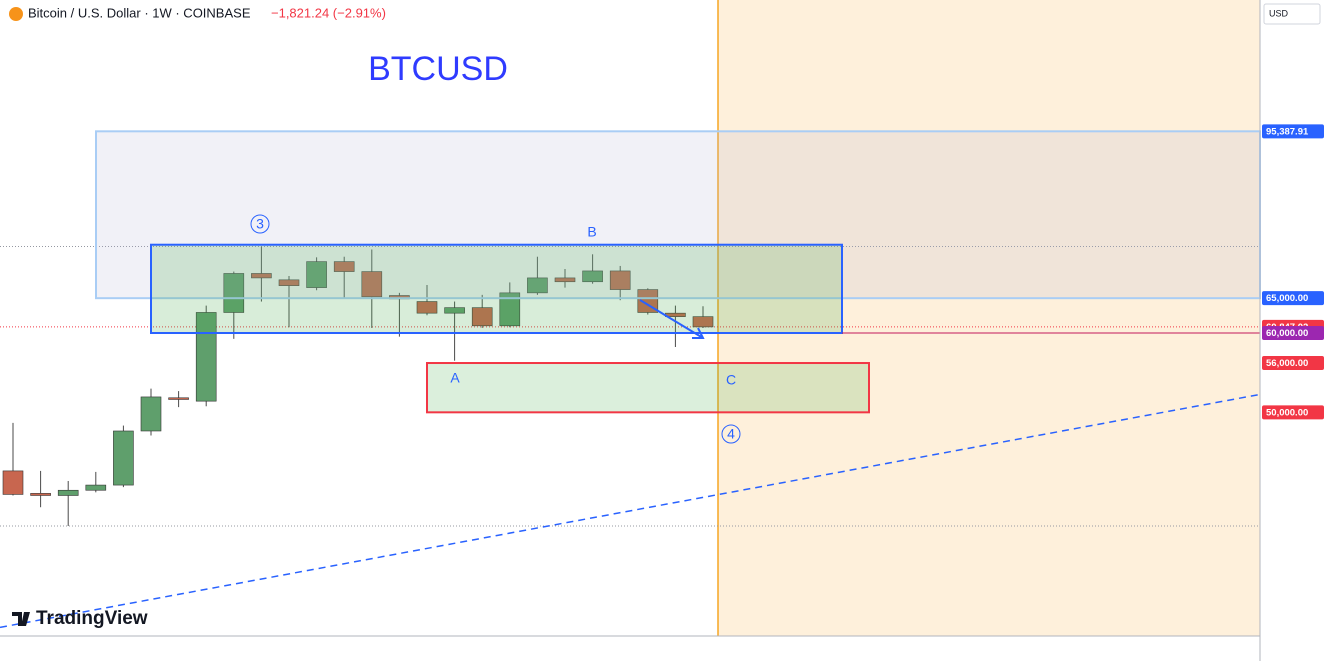  What do you see at coordinates (496, 289) in the screenshot?
I see `zone-range` at bounding box center [496, 289].